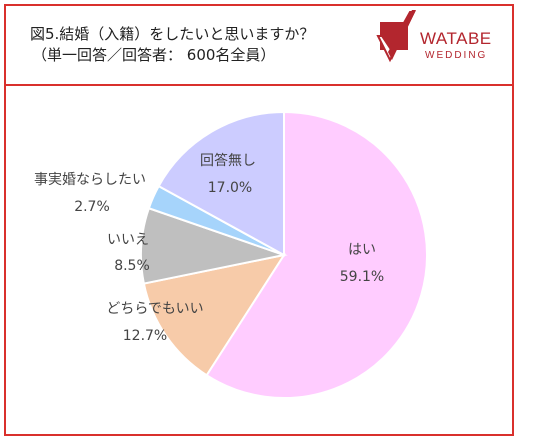 The image size is (536, 442). What do you see at coordinates (228, 160) in the screenshot?
I see `label-nashi-name: 回答無し` at bounding box center [228, 160].